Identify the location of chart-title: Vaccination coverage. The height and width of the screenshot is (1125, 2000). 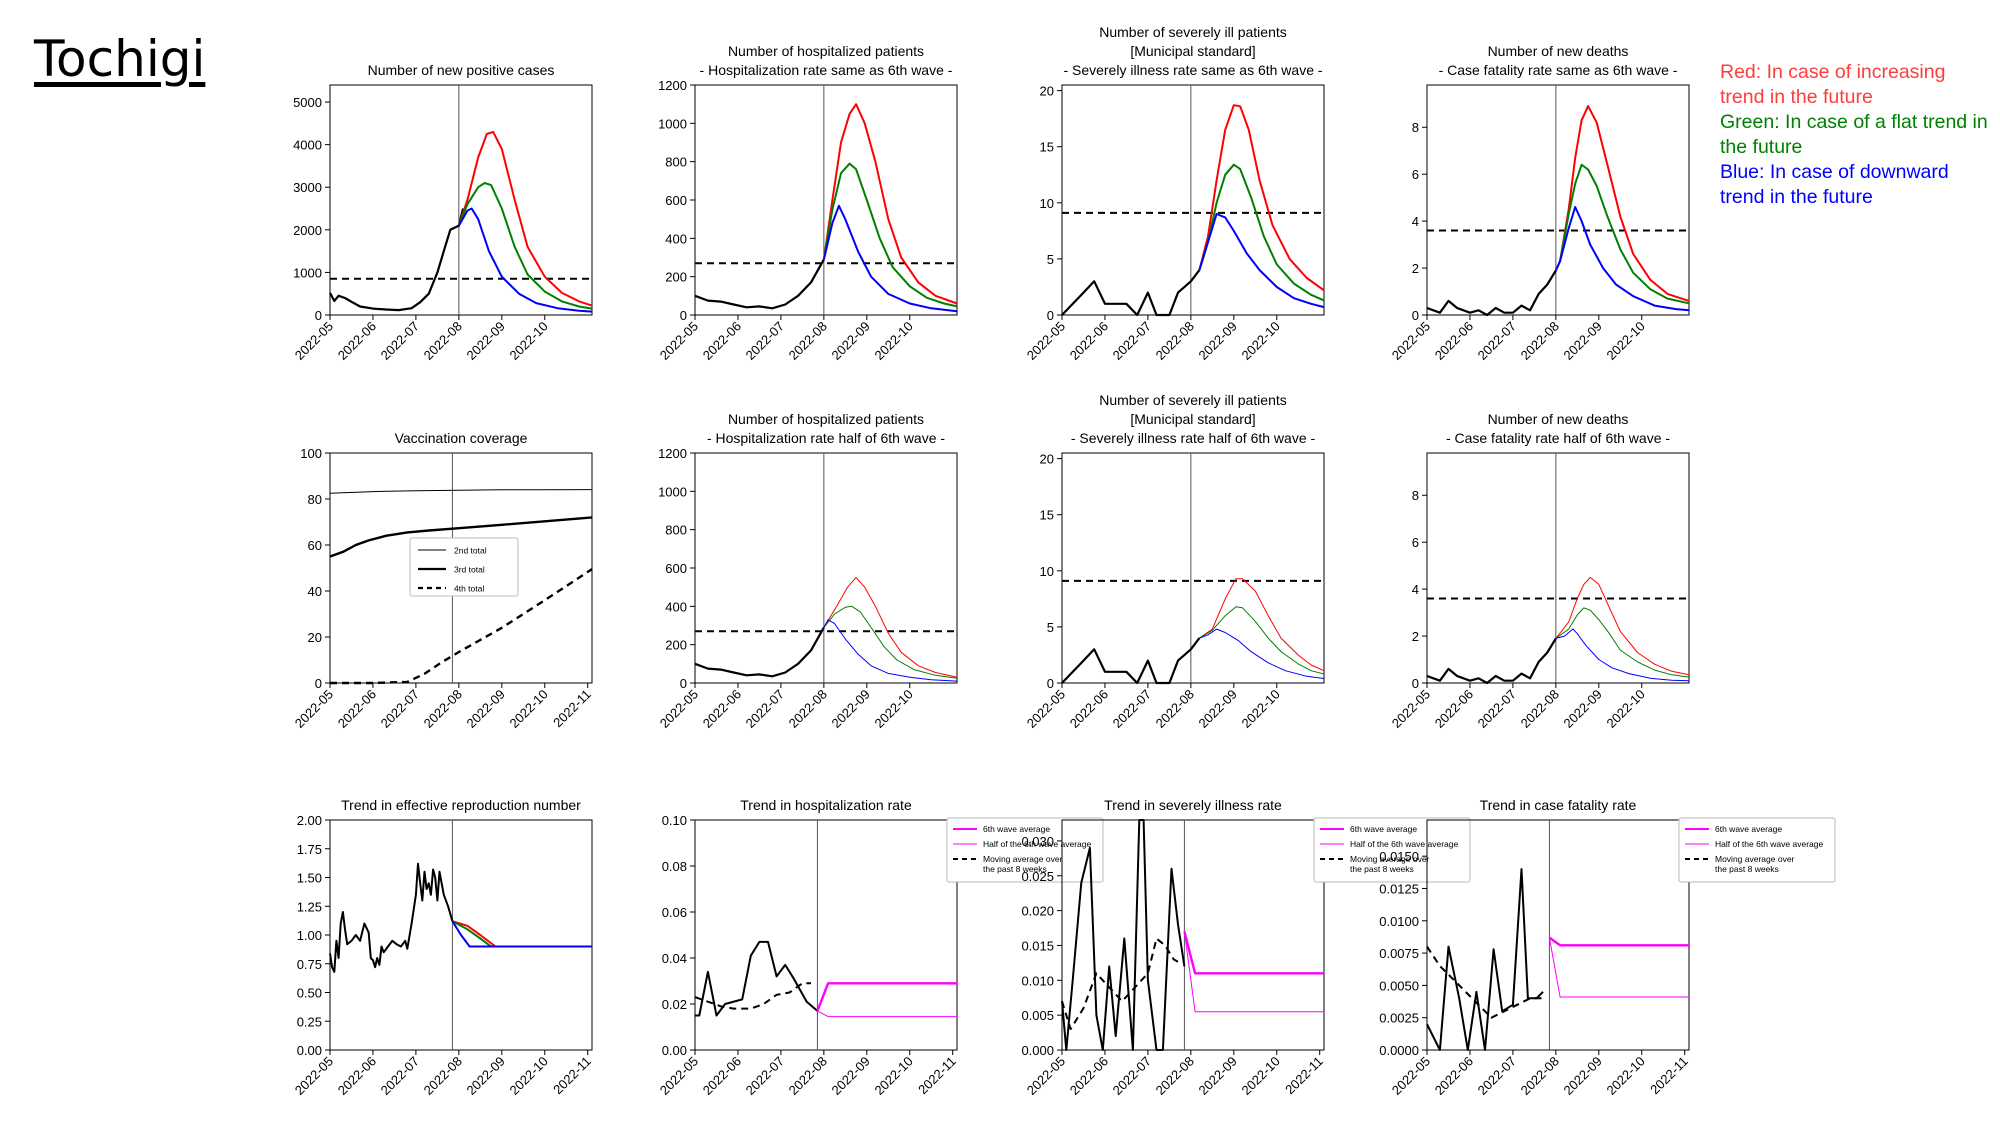
(461, 438).